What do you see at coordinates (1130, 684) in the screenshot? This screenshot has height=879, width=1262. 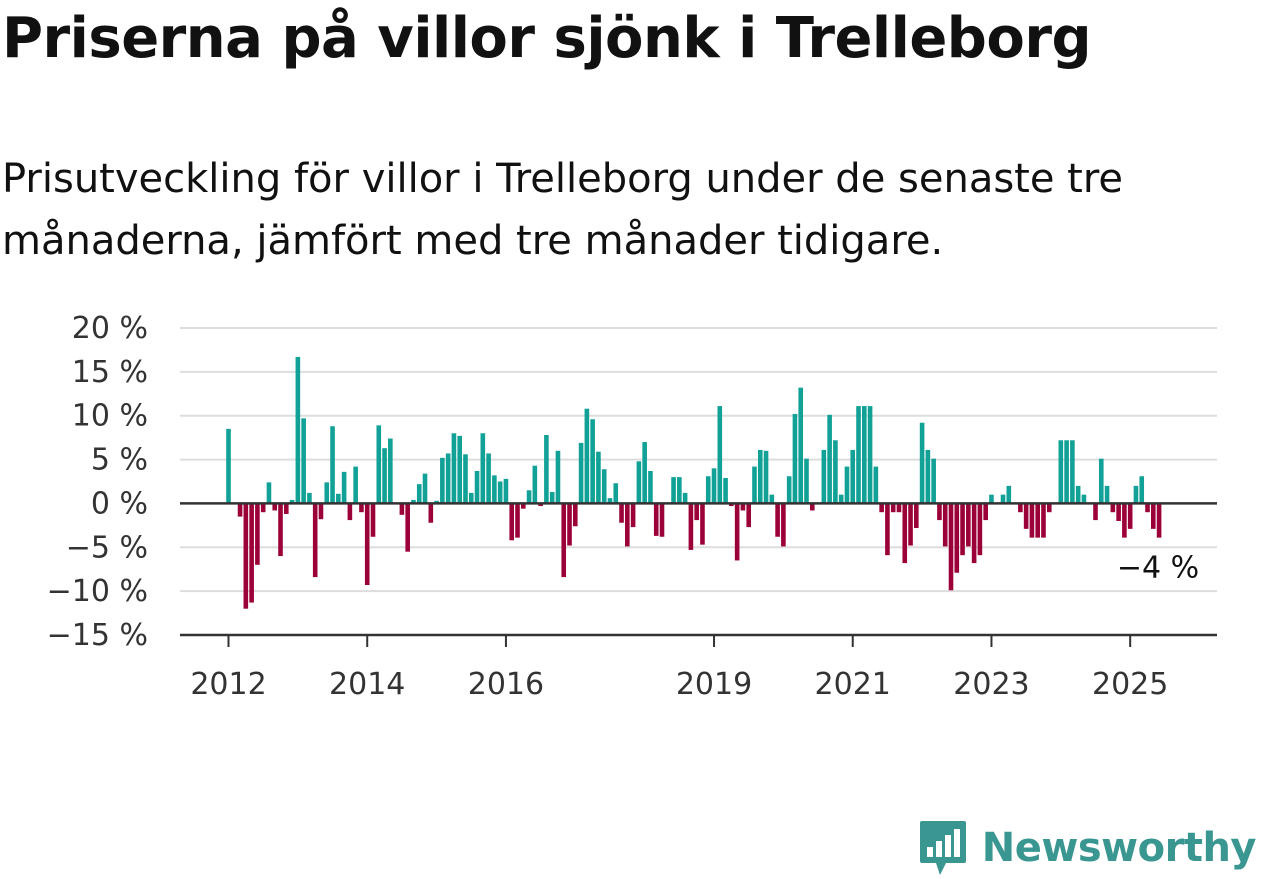 I see `x-tick-label: 2025` at bounding box center [1130, 684].